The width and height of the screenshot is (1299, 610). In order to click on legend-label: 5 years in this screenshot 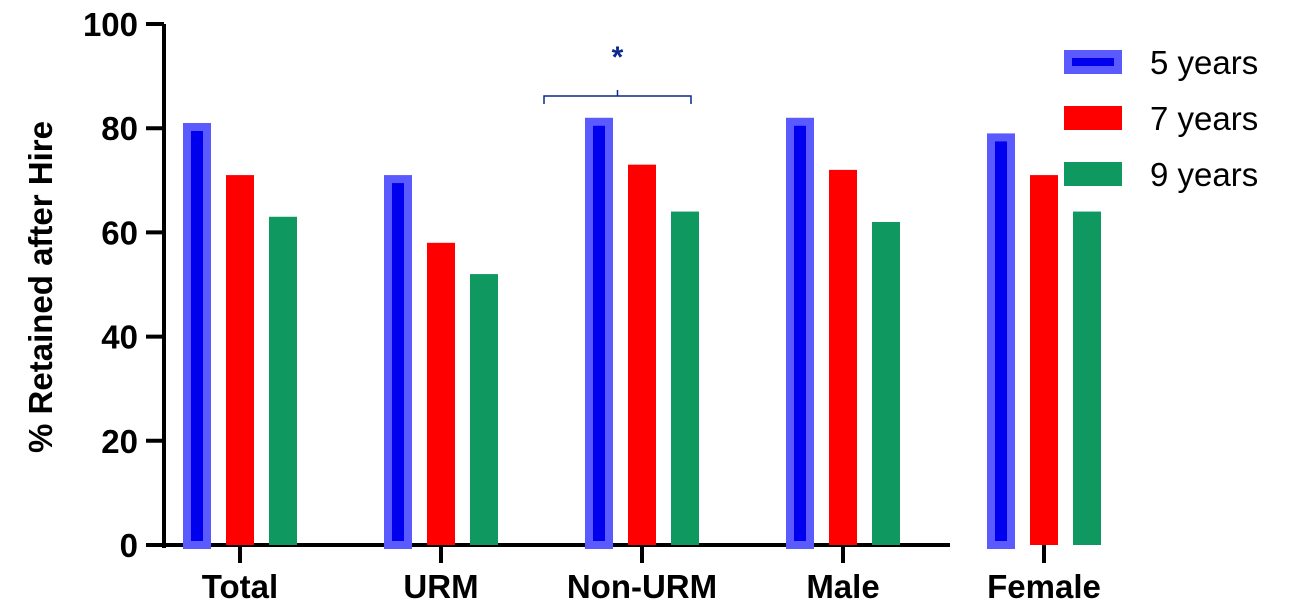, I will do `click(1204, 62)`.